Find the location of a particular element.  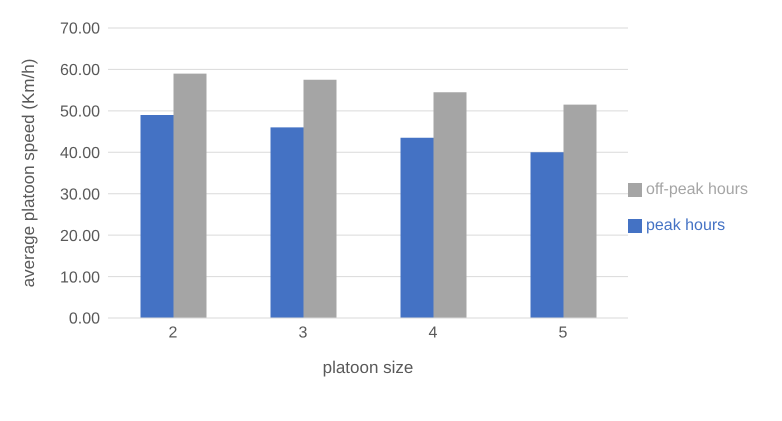

y-tick-label: 60.00 is located at coordinates (80, 71).